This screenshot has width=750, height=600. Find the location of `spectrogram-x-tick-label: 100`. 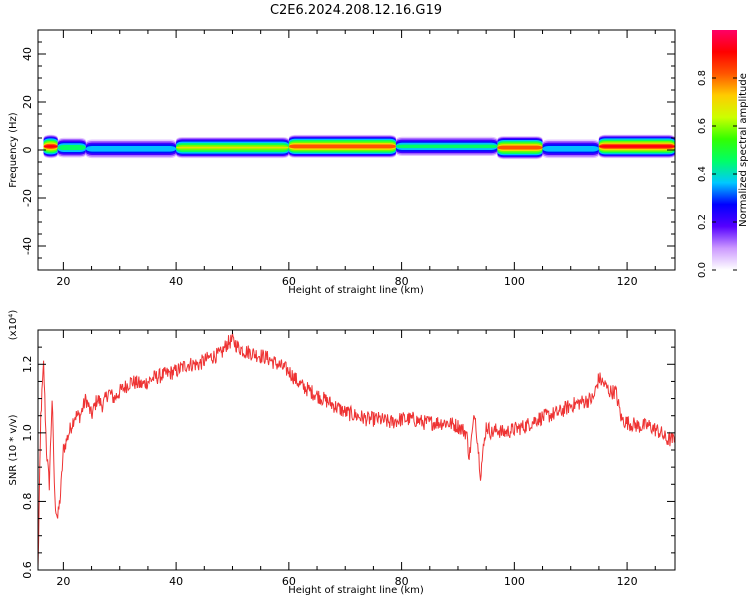

spectrogram-x-tick-label: 100 is located at coordinates (514, 281).